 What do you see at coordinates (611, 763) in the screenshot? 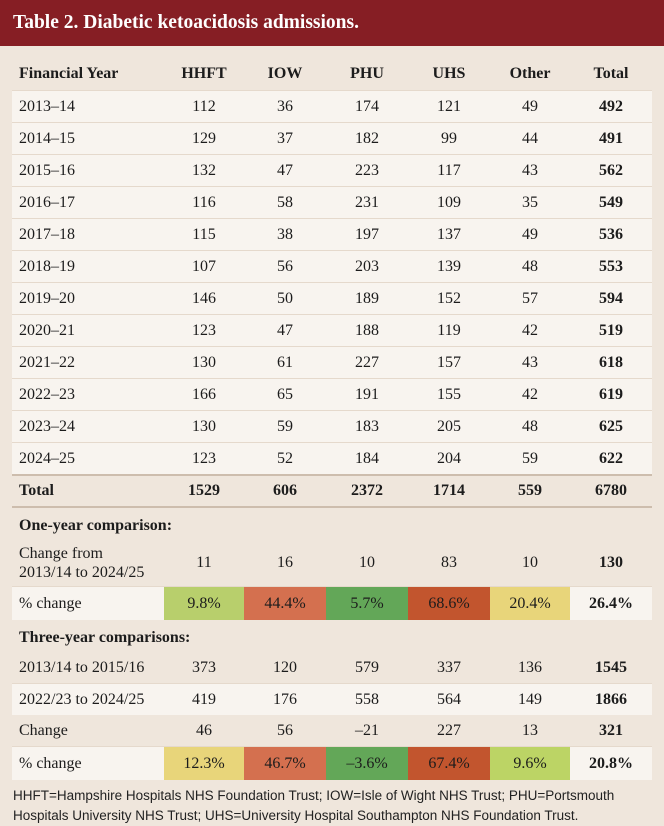
I see `three-year-pct-total: 20.8%` at bounding box center [611, 763].